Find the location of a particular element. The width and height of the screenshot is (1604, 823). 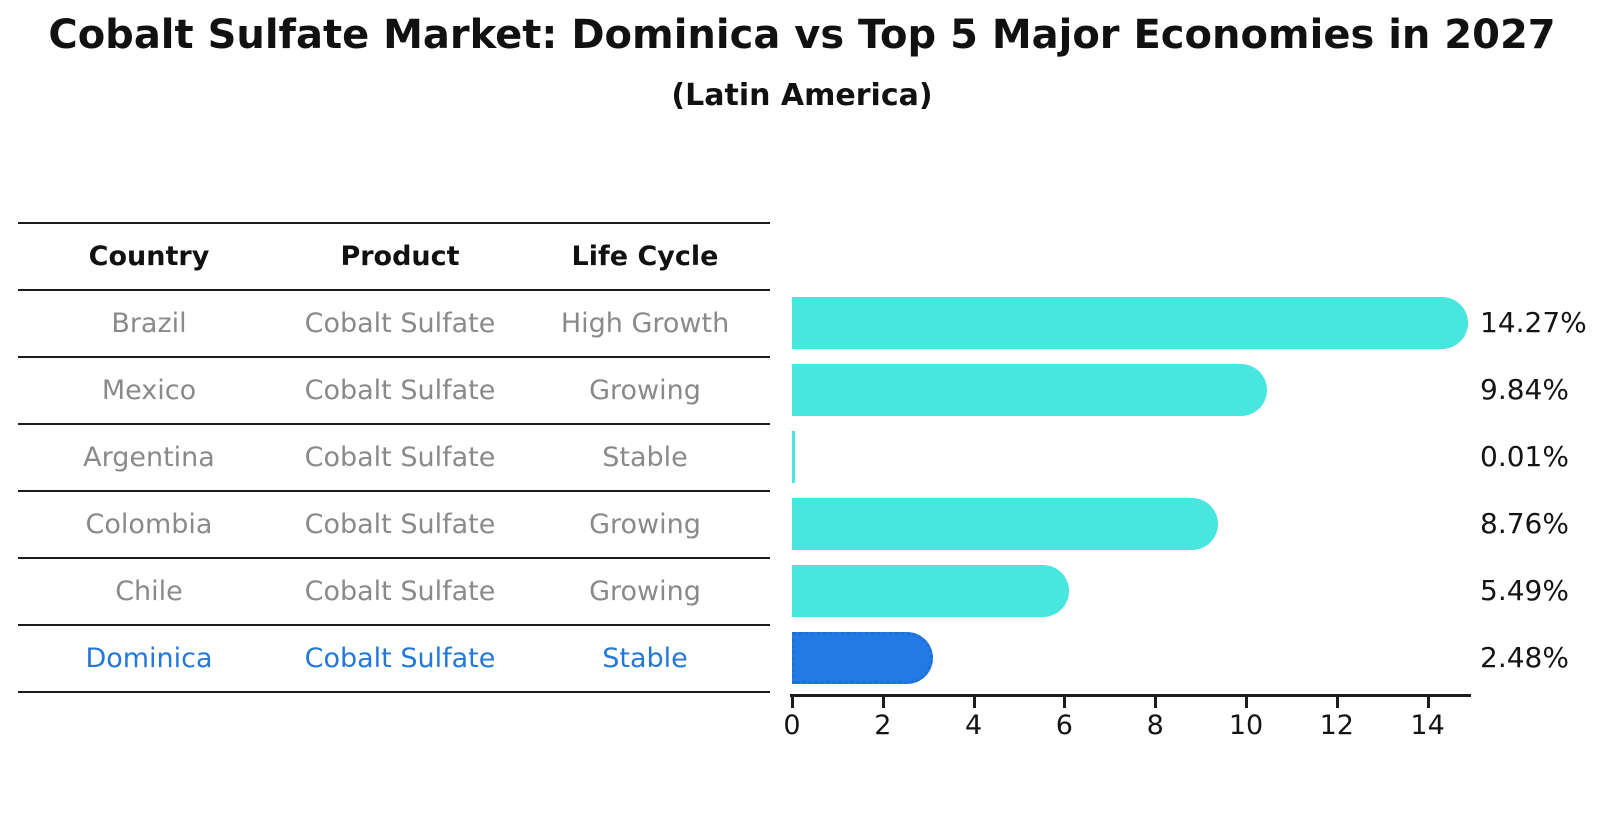

table-row-mexico: Mexico Cobalt Sulfate Growing is located at coordinates (394, 391).